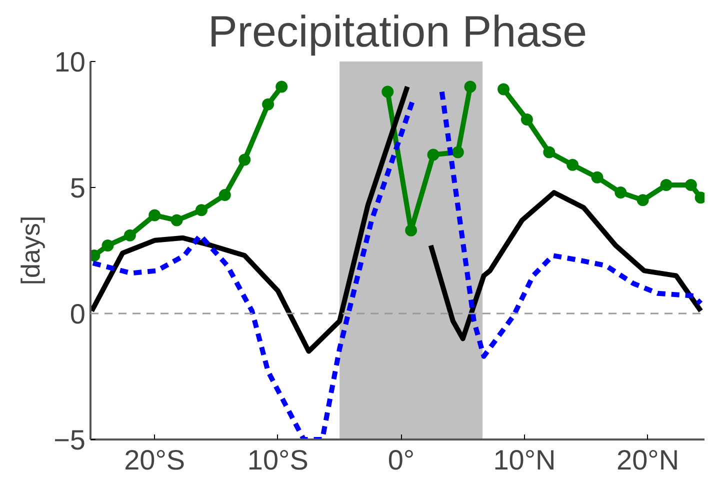 The height and width of the screenshot is (484, 708). I want to click on x-tick-label: 0°, so click(401, 460).